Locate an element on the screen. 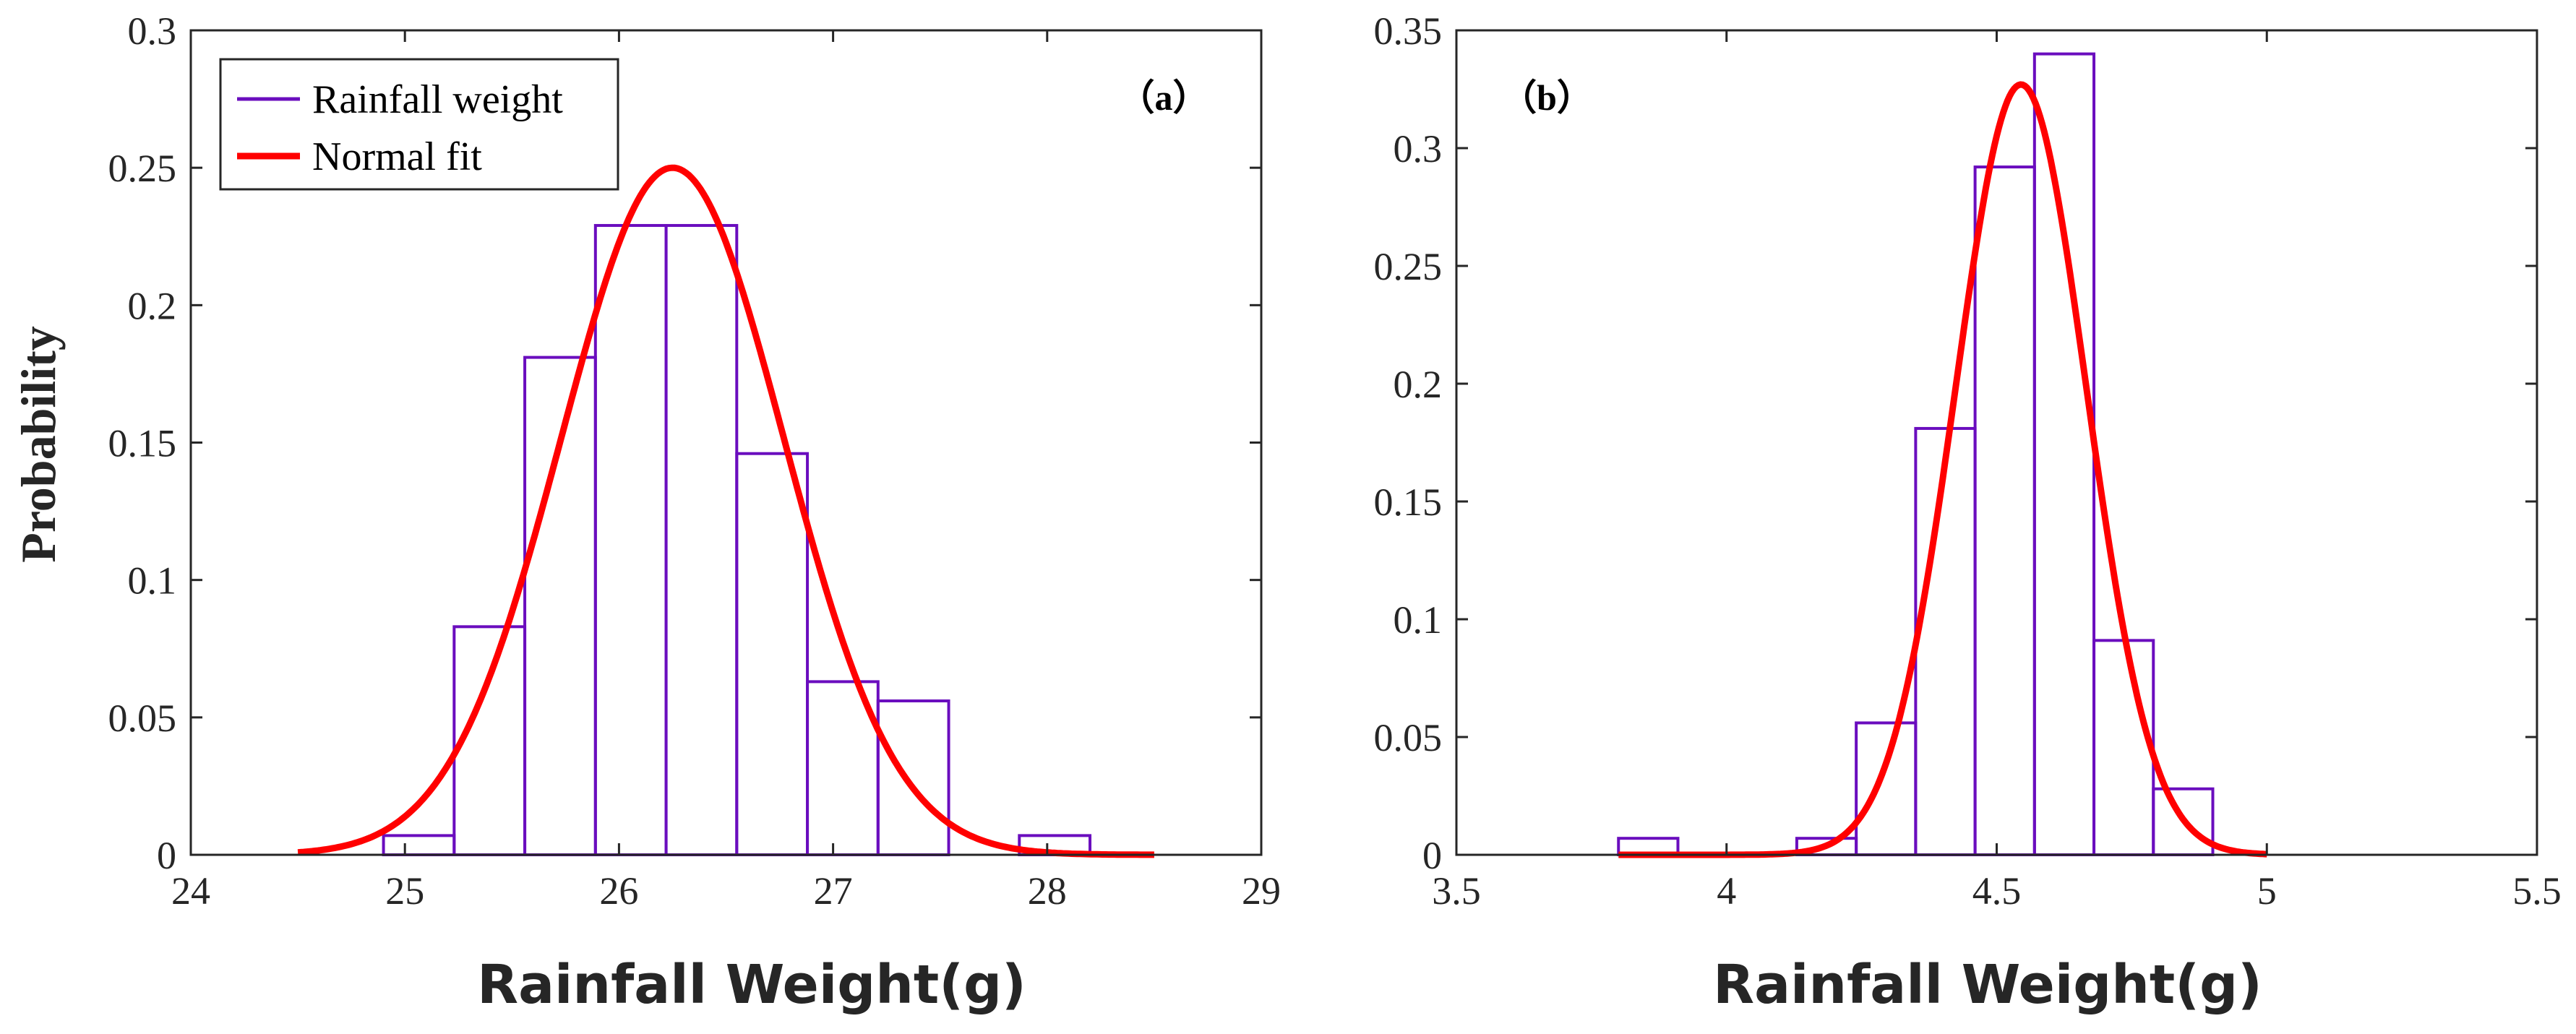 Image resolution: width=2576 pixels, height=1034 pixels. x-tick-label: 28 is located at coordinates (1048, 891).